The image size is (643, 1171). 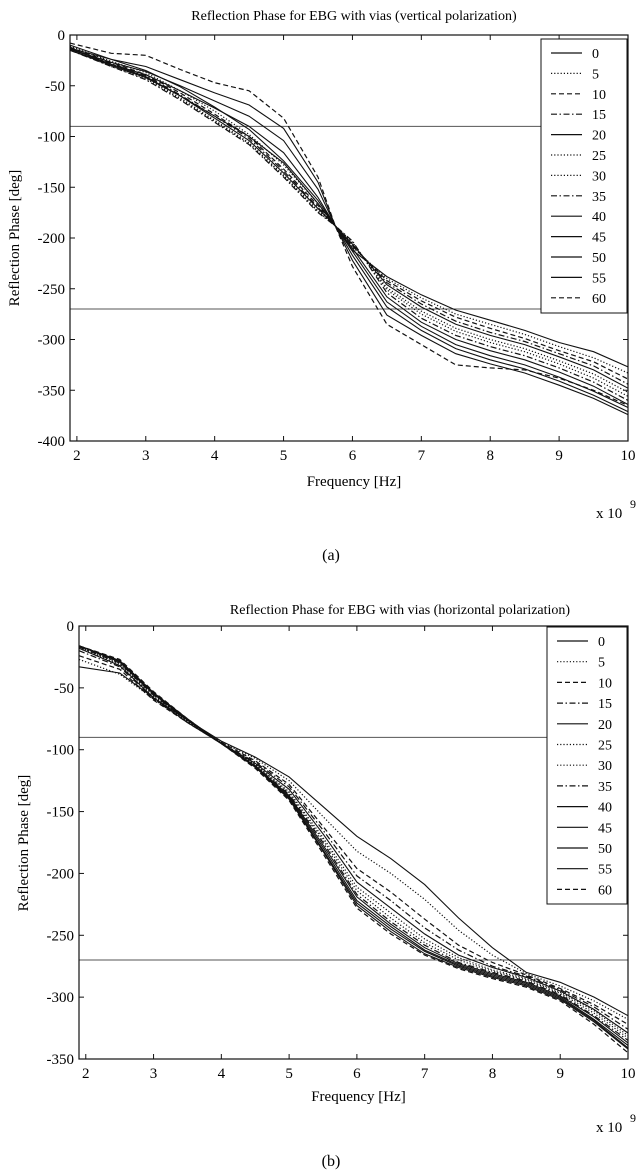 What do you see at coordinates (331, 555) in the screenshot?
I see `figure-caption: (a)` at bounding box center [331, 555].